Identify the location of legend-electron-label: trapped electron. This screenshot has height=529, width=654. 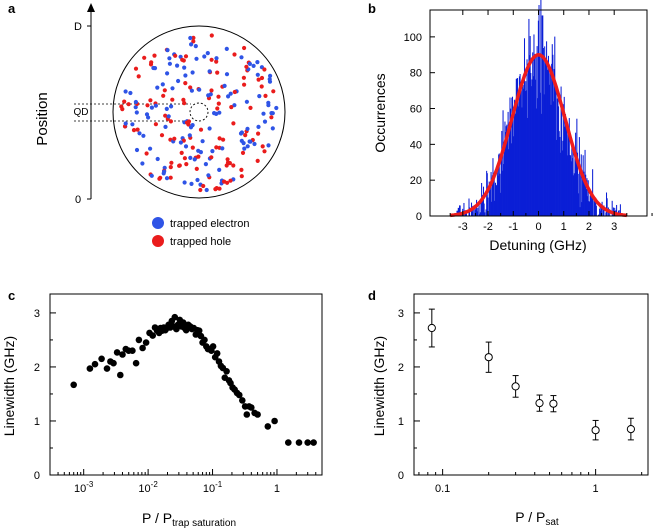
(210, 224).